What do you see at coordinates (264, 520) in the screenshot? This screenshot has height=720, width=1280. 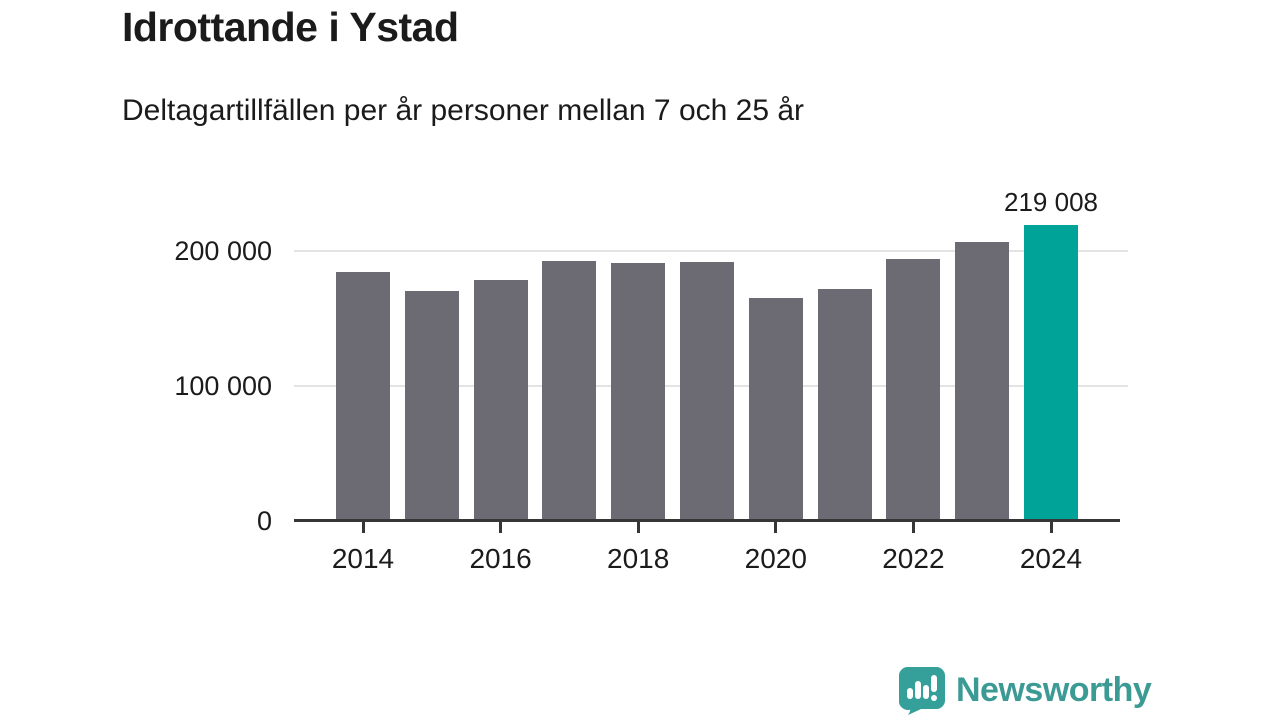 I see `y-axis-label-0: 0` at bounding box center [264, 520].